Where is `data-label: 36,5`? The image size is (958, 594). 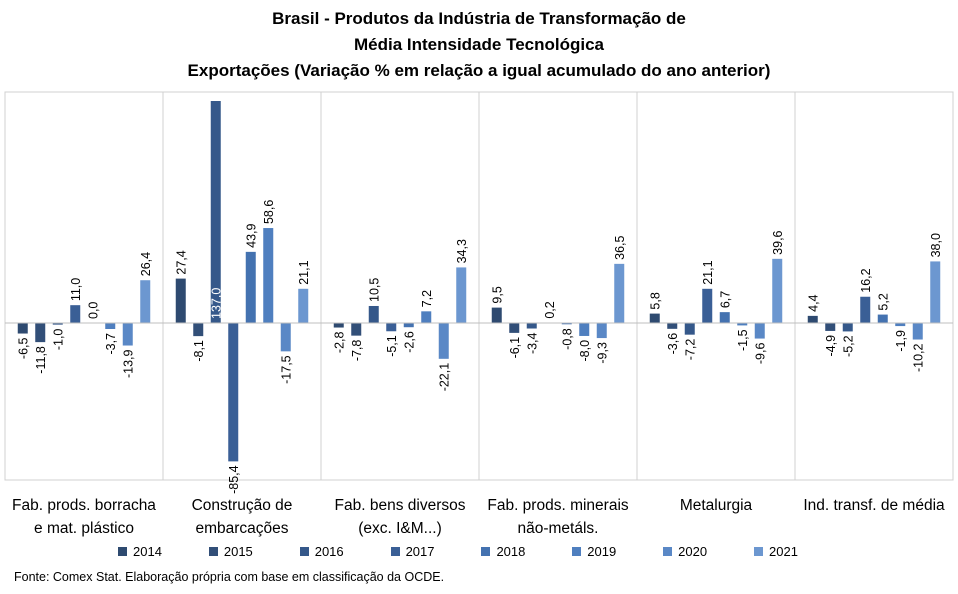
data-label: 36,5 is located at coordinates (620, 247).